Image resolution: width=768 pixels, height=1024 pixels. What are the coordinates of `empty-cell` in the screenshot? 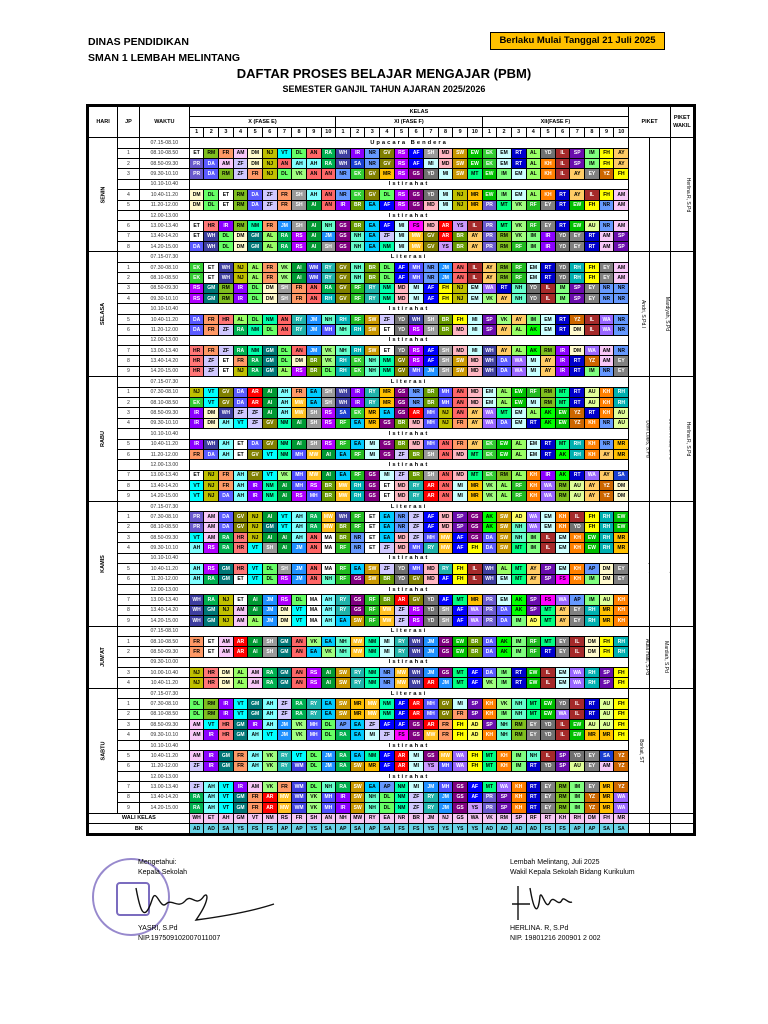 It's located at (639, 818).